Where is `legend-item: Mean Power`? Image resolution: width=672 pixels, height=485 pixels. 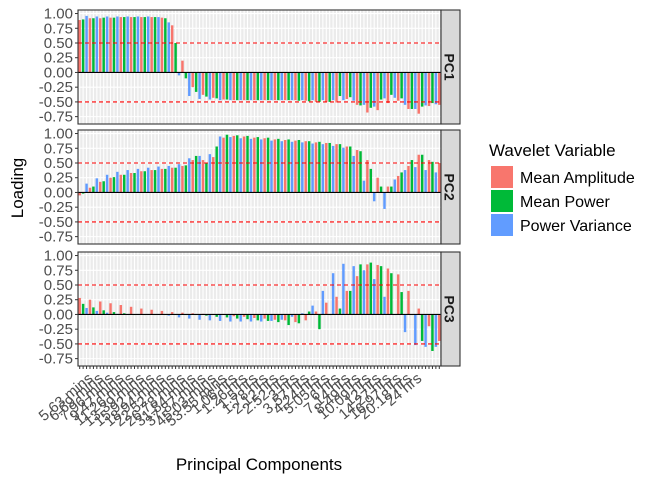 legend-item: Mean Power is located at coordinates (550, 201).